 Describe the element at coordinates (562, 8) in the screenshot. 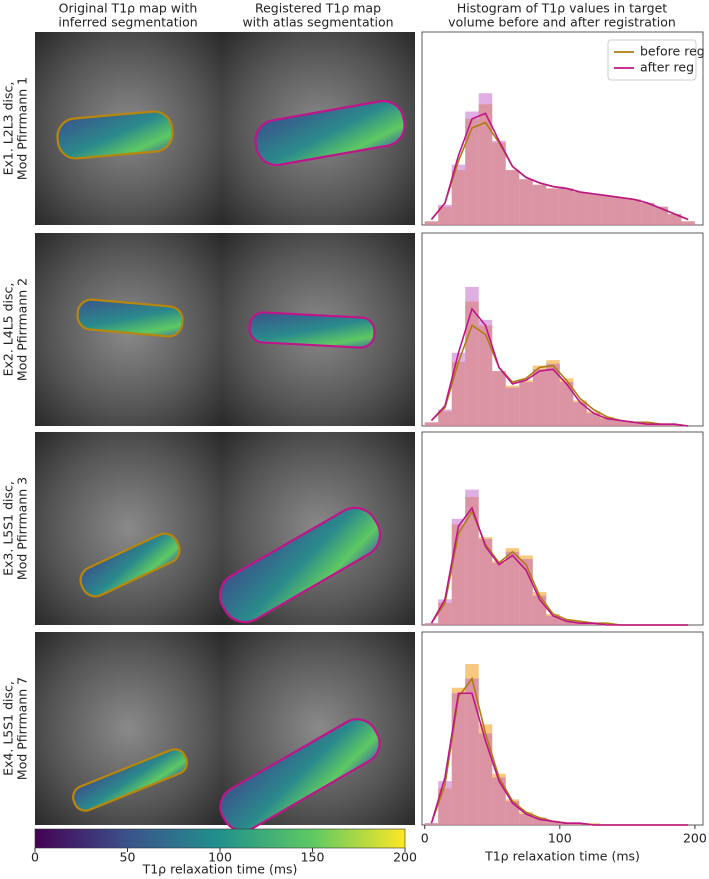

I see `column-title: Histogram of T1ρ values in target` at that location.